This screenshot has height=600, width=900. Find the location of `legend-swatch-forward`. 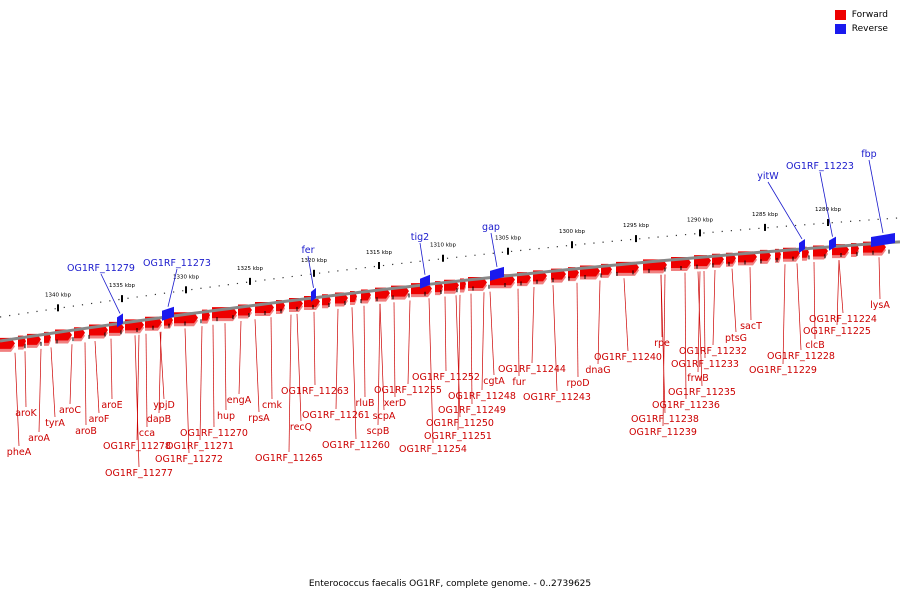

legend-swatch-forward is located at coordinates (840, 15).